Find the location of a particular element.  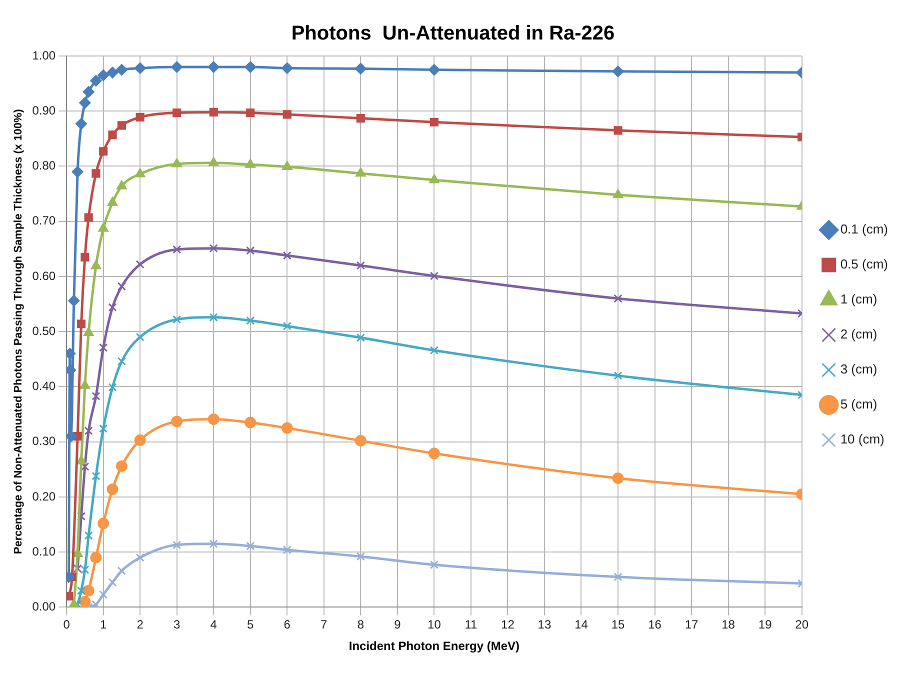

y-tick-label: 0.40 is located at coordinates (44, 386).